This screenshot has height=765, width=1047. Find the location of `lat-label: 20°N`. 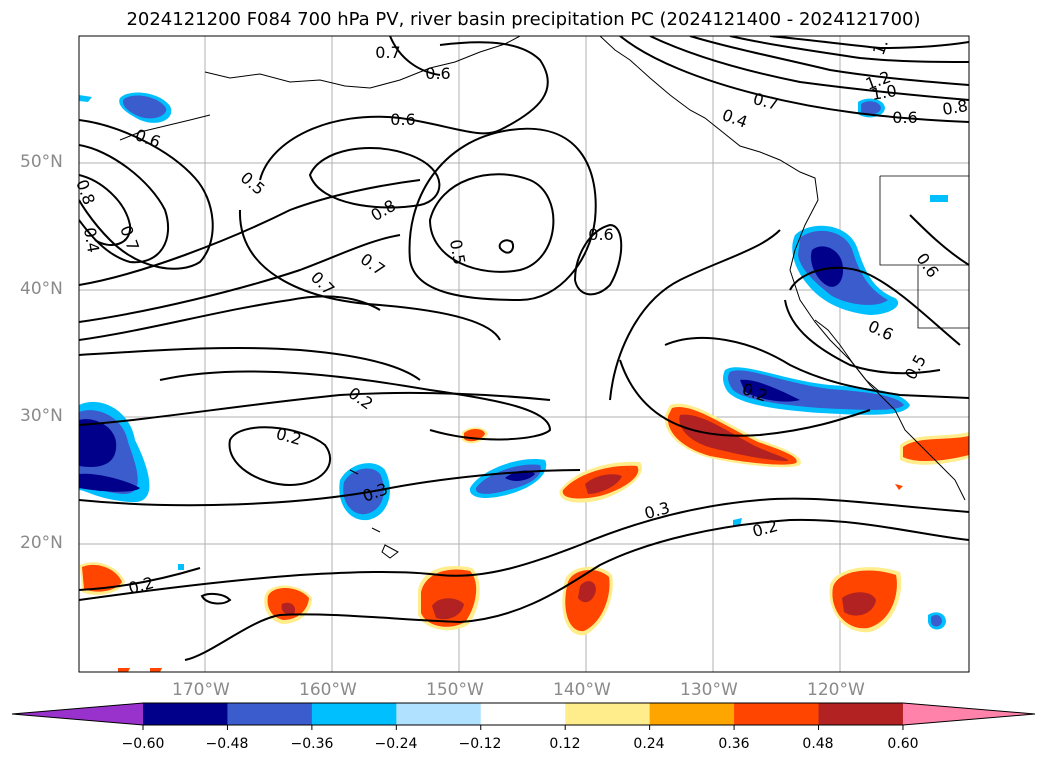

lat-label: 20°N is located at coordinates (41, 543).